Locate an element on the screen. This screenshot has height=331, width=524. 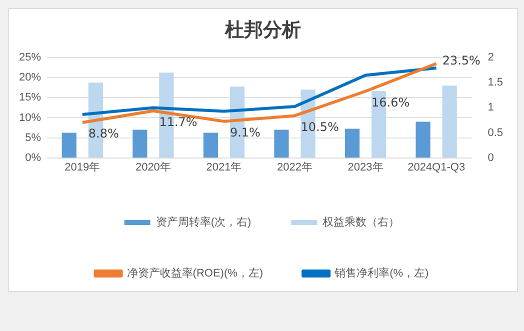
legend-label: 资产周转率(次，右) is located at coordinates (204, 222).